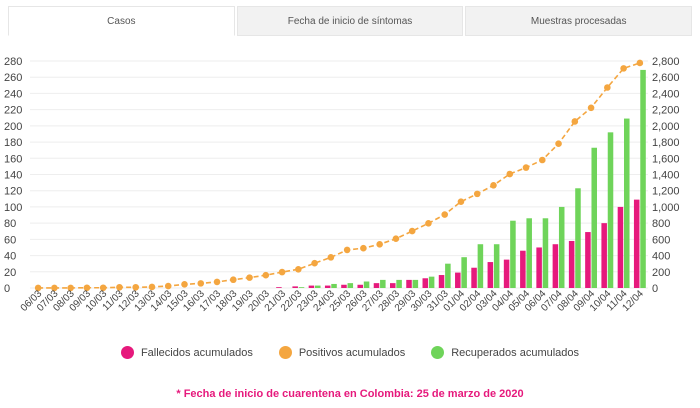 The image size is (700, 408). I want to click on y-left-tick-label: 20, so click(10, 273).